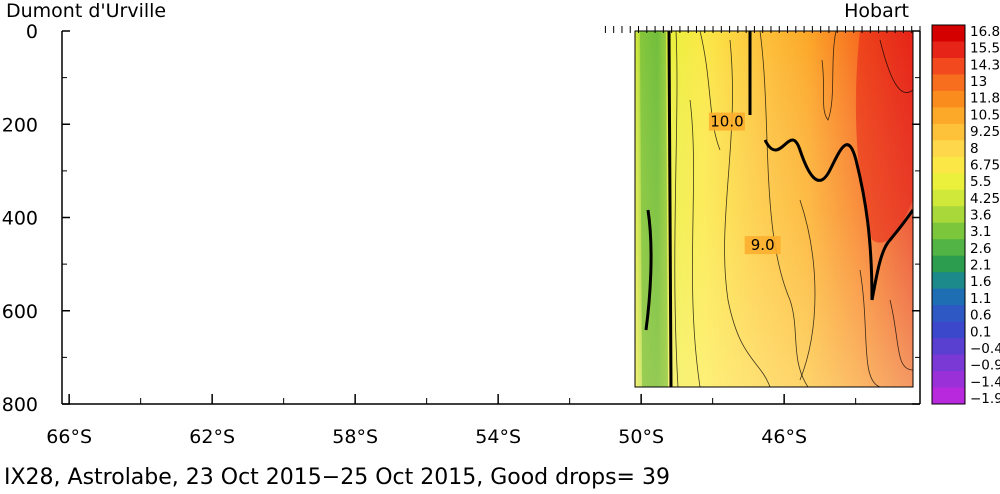 This screenshot has height=494, width=1000. Describe the element at coordinates (978, 82) in the screenshot. I see `colorbar-label: 13` at that location.